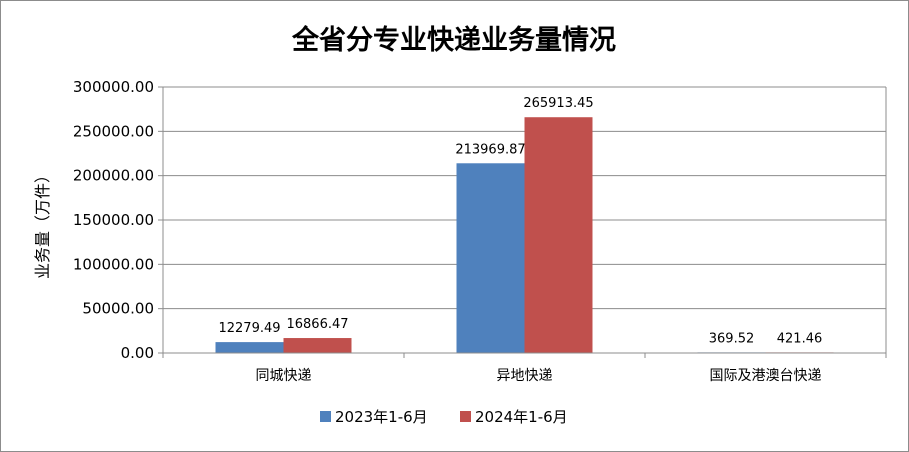 The image size is (909, 452). What do you see at coordinates (284, 376) in the screenshot?
I see `x-category-label: 同城快递` at bounding box center [284, 376].